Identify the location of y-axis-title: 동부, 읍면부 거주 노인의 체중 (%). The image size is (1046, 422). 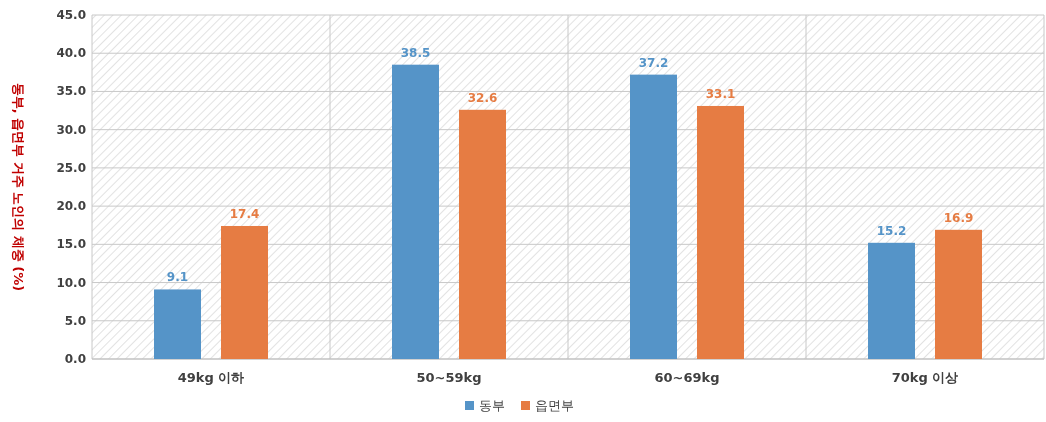
(18, 187).